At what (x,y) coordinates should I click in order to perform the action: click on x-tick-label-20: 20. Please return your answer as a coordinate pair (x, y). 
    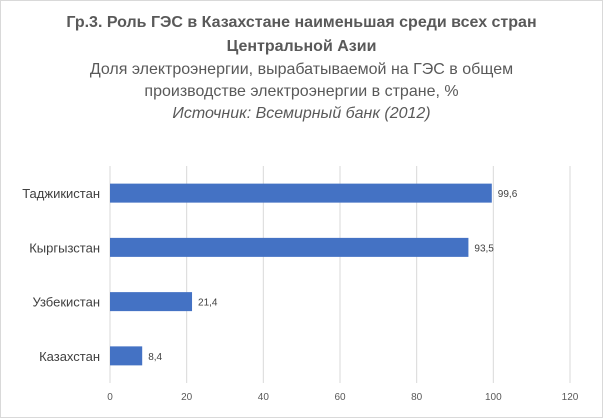
    Looking at the image, I should click on (187, 397).